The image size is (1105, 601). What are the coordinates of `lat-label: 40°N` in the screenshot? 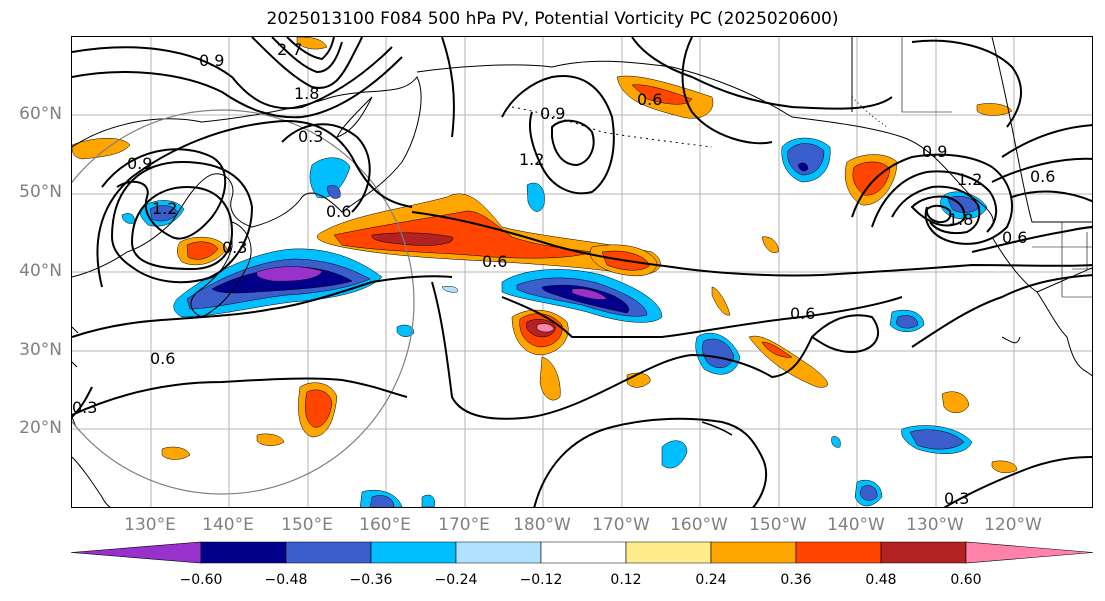 It's located at (40, 271).